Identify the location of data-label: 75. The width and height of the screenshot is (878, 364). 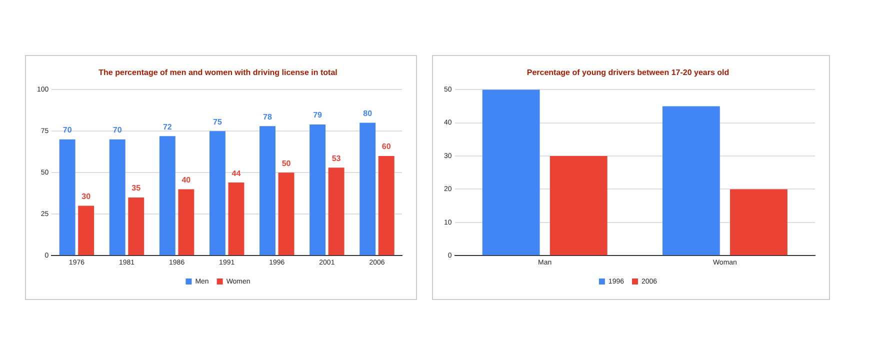
(217, 121).